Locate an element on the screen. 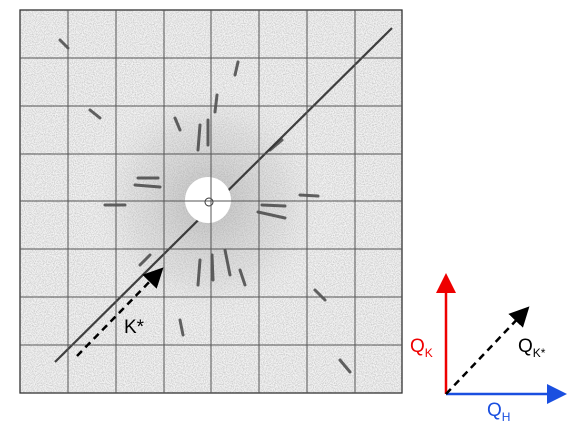  q-k-star-arrow is located at coordinates (487, 350).